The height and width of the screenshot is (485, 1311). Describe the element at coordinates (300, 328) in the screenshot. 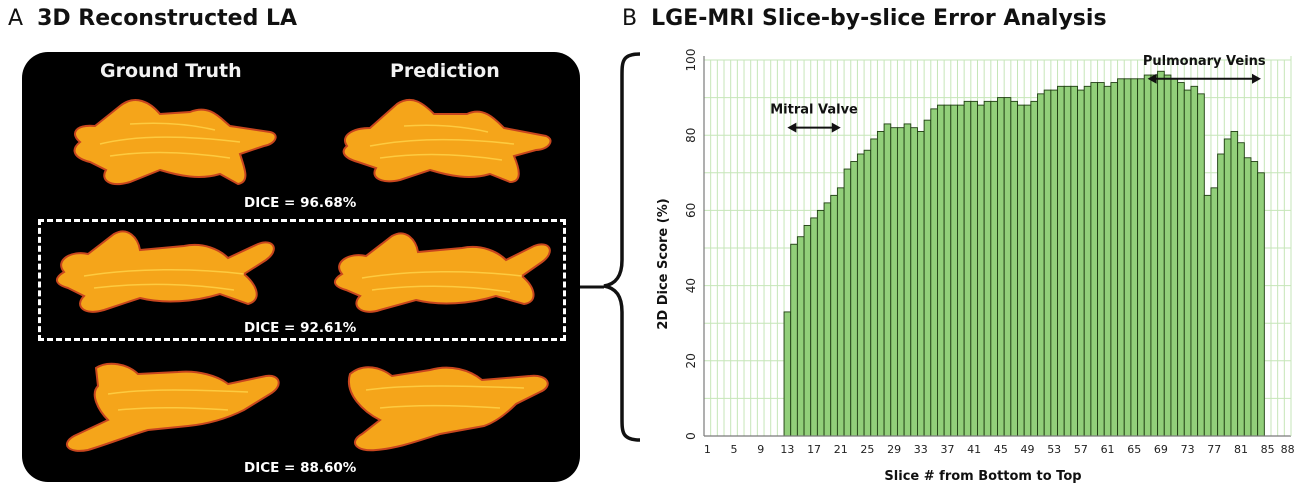

I see `dice-label-2: DICE = 92.61%` at that location.